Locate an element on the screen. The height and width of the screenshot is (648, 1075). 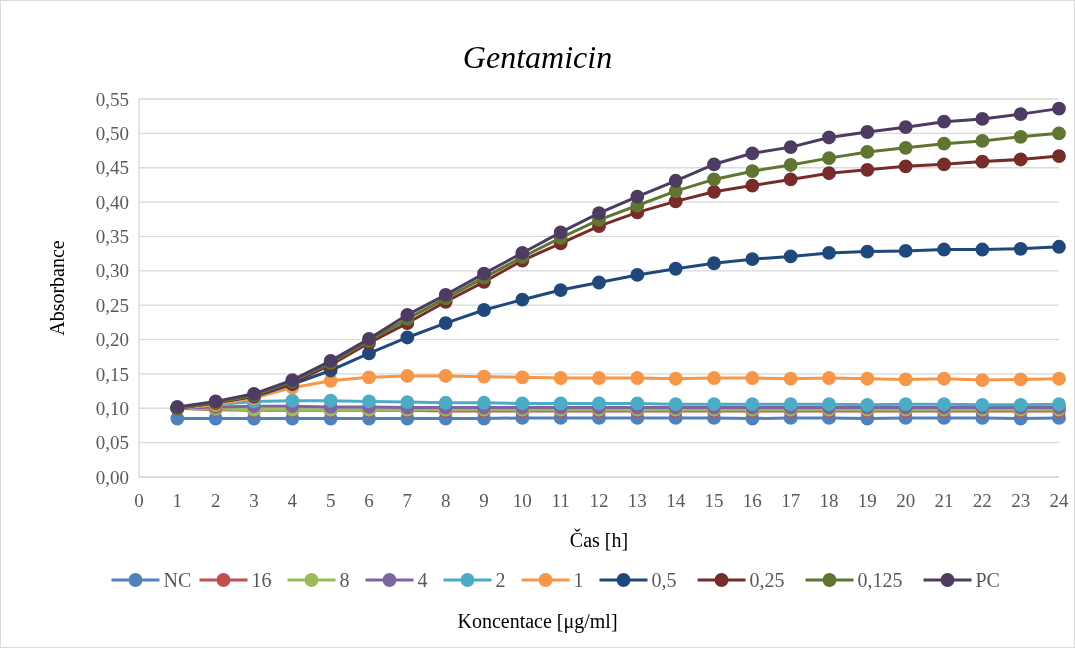
y-tick-label: 0,10 is located at coordinates (112, 408).